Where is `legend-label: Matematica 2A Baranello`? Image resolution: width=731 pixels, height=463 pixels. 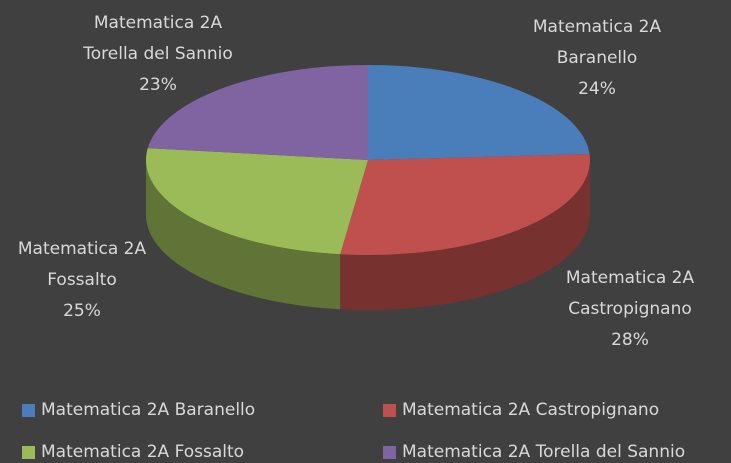
legend-label: Matematica 2A Baranello is located at coordinates (148, 410).